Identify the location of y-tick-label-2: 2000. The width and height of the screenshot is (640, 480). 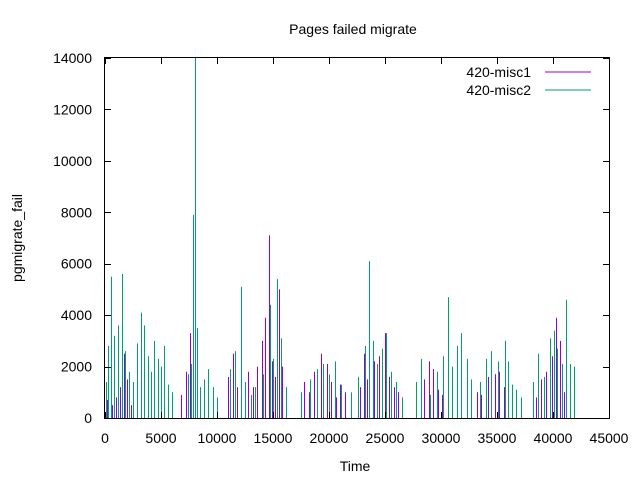
(76, 367).